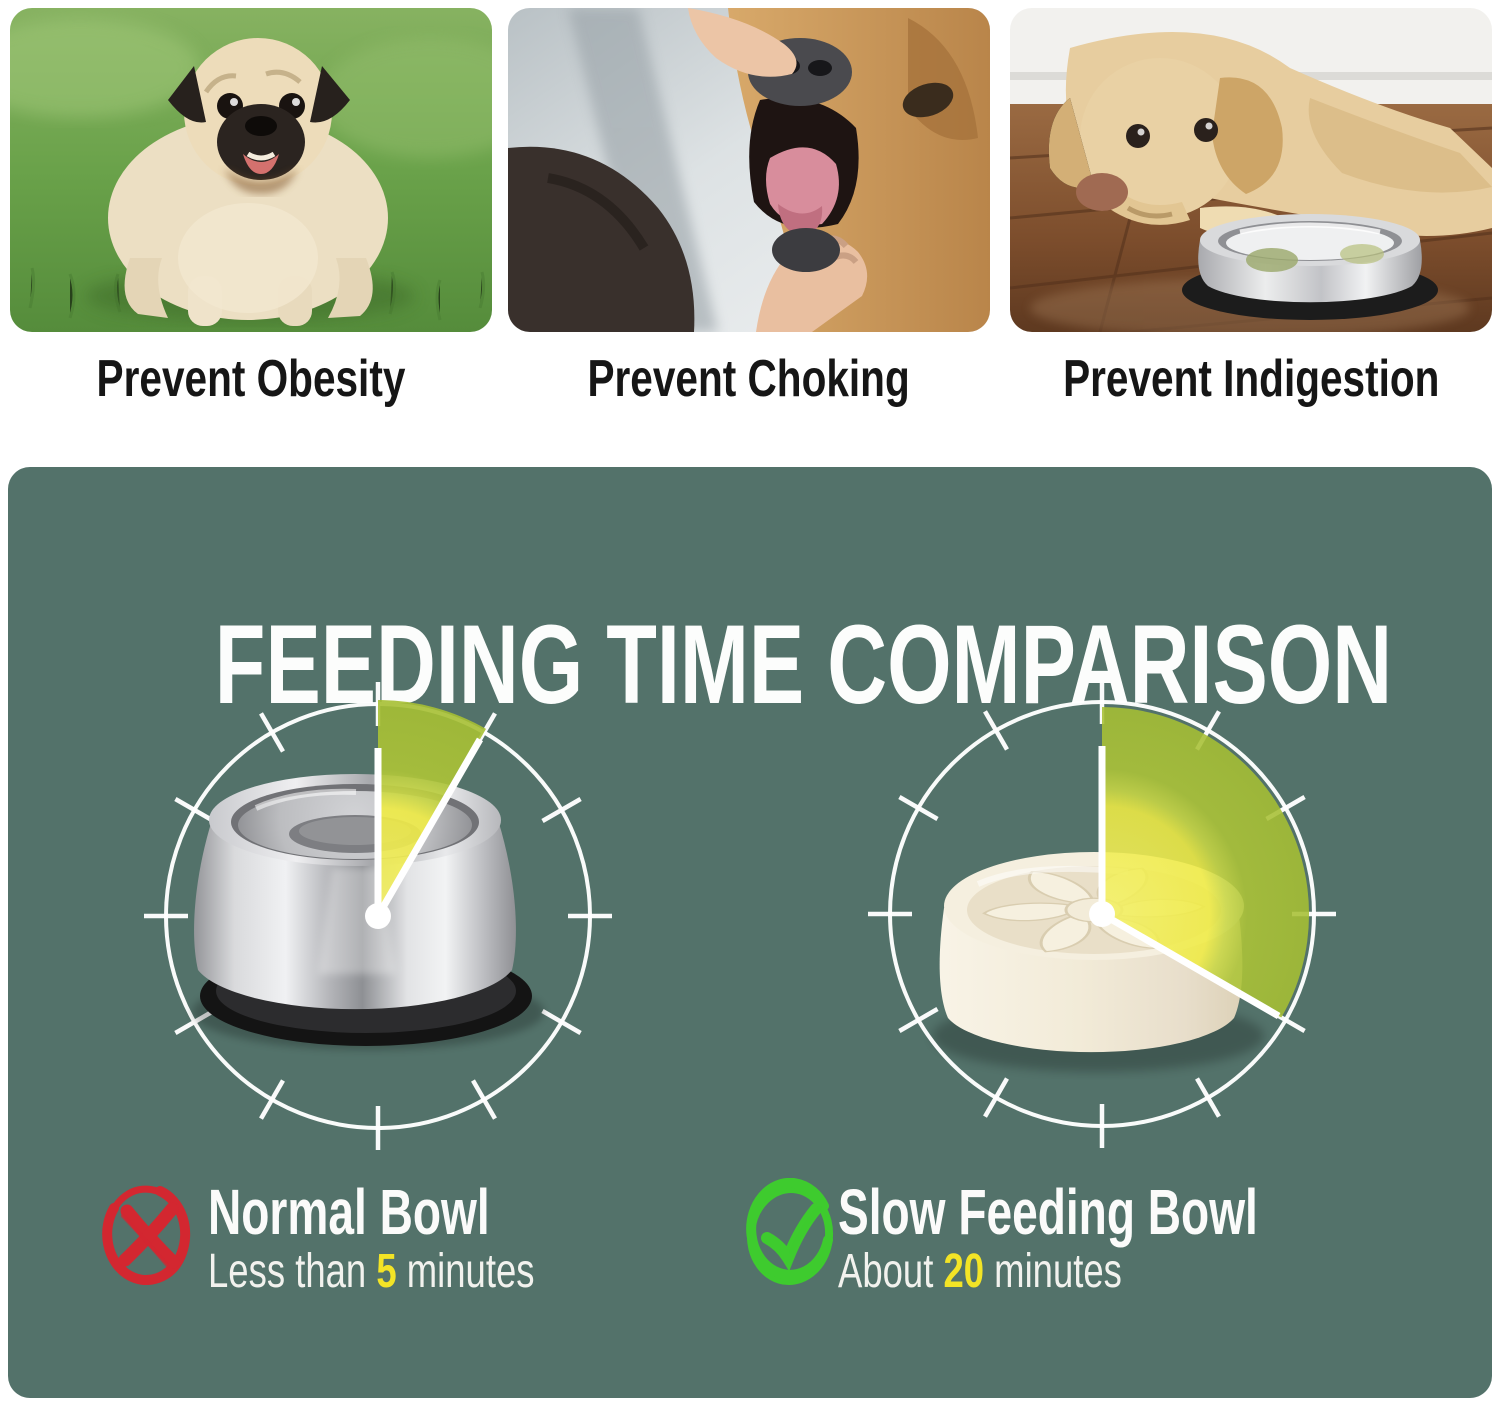  What do you see at coordinates (371, 1271) in the screenshot?
I see `normal-bowl-time: Less than 5 minutes` at bounding box center [371, 1271].